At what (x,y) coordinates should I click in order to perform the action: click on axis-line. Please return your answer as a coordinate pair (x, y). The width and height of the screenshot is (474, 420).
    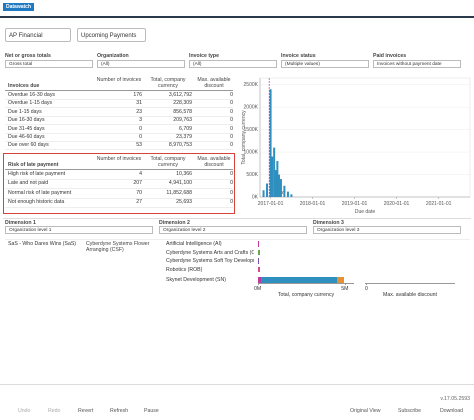
    Looking at the image, I should click on (410, 283).